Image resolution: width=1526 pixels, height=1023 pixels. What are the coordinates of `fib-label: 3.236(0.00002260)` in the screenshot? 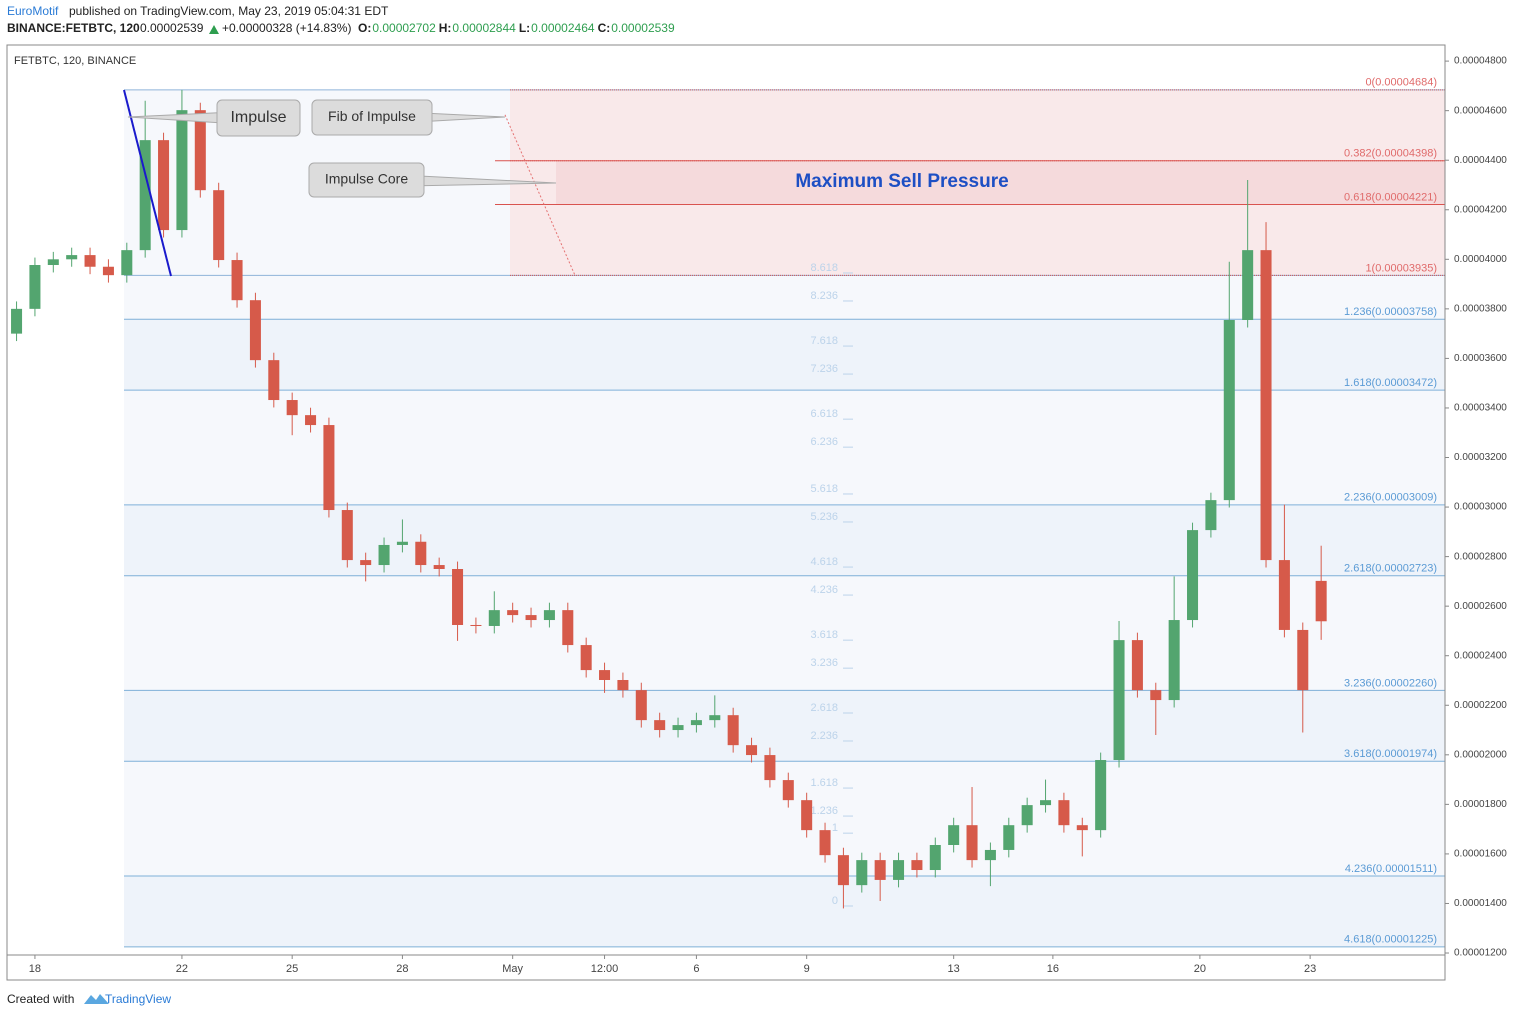 It's located at (1390, 683).